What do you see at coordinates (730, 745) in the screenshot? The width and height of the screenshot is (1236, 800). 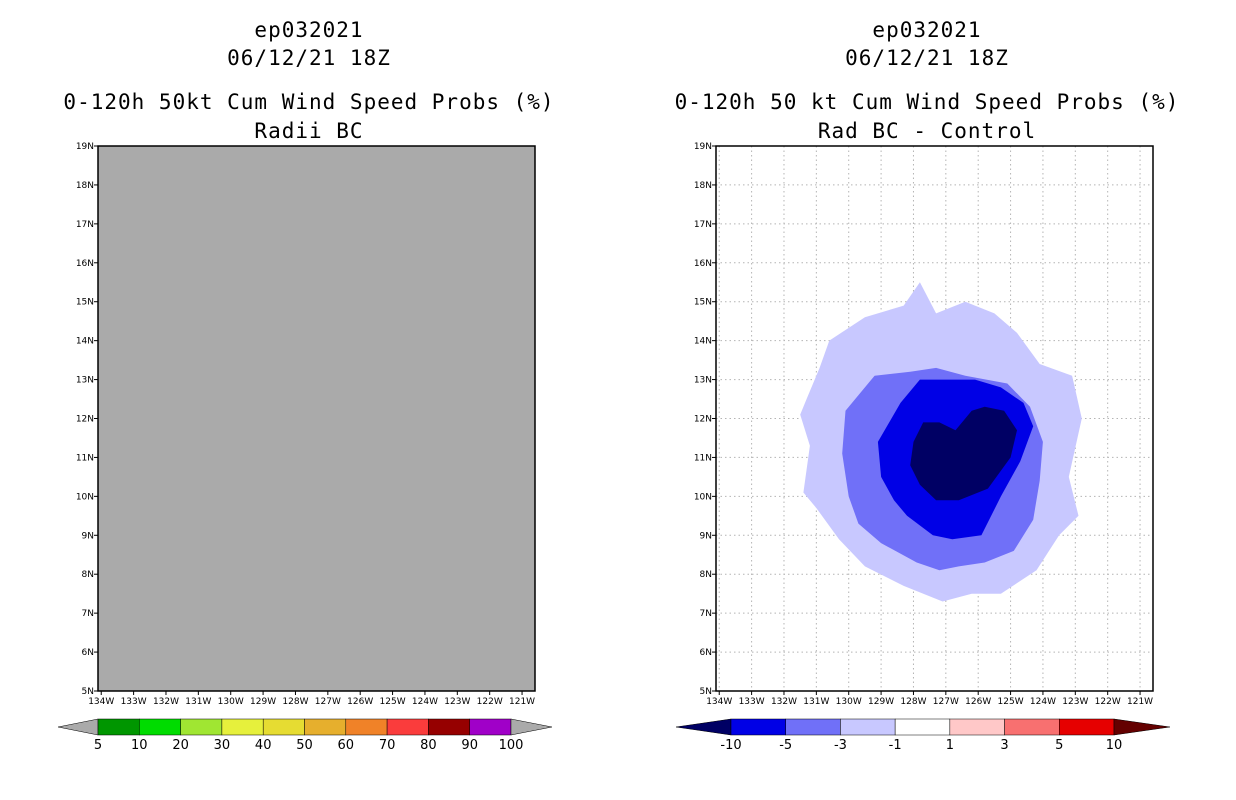 I see `colorbar-label: -10` at bounding box center [730, 745].